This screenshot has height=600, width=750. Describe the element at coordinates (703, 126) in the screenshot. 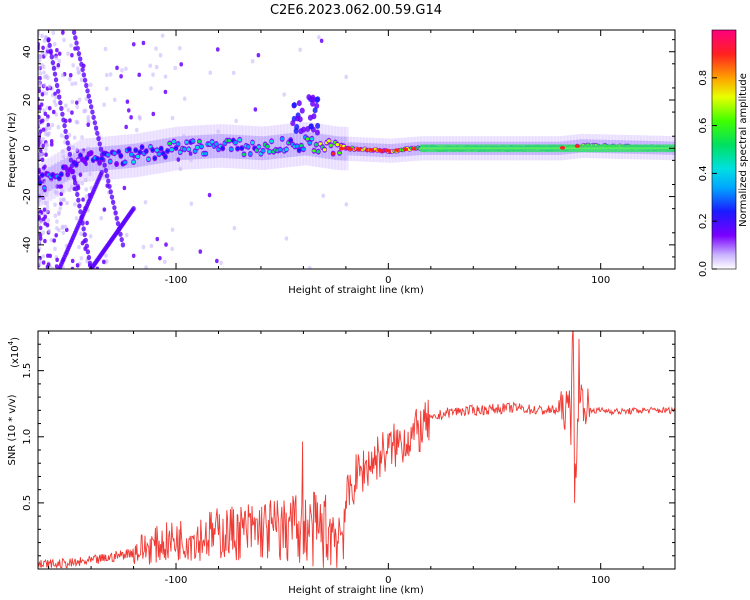

I see `colorbar-tick-label: 0.6` at that location.